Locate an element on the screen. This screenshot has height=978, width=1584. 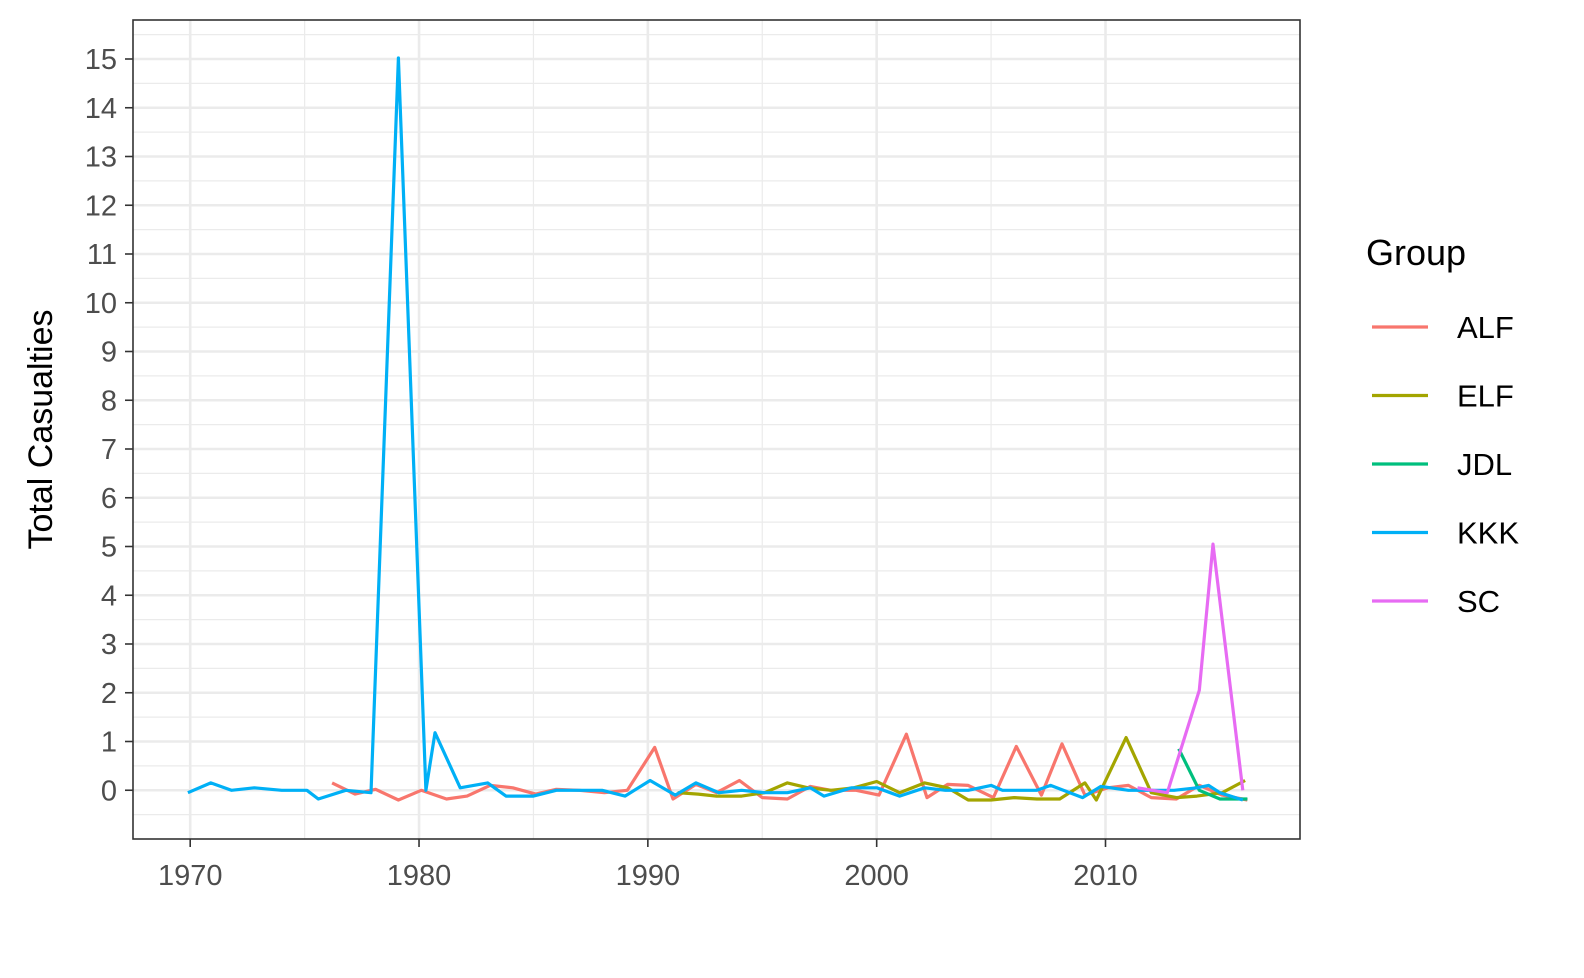
y-tick-label: 3 is located at coordinates (109, 645).